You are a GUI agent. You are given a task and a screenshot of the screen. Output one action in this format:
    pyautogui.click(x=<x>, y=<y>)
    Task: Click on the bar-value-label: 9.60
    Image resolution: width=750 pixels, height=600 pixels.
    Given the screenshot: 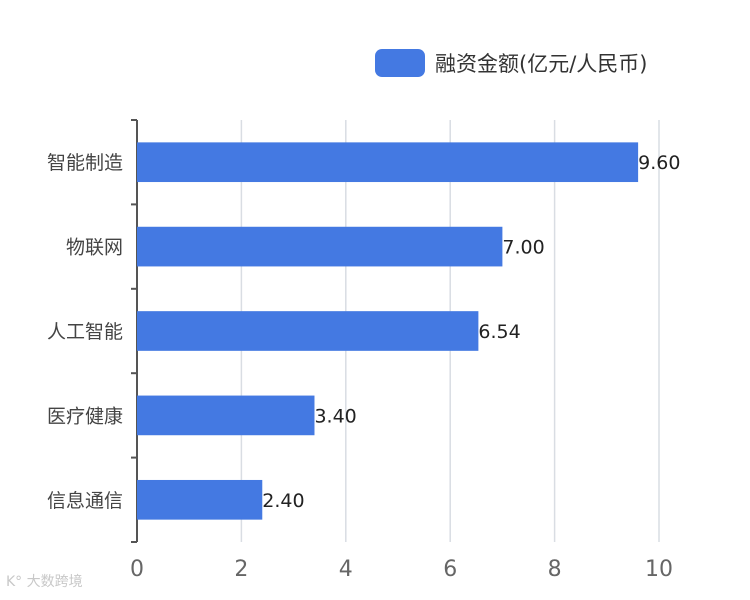 What is the action you would take?
    pyautogui.click(x=659, y=163)
    